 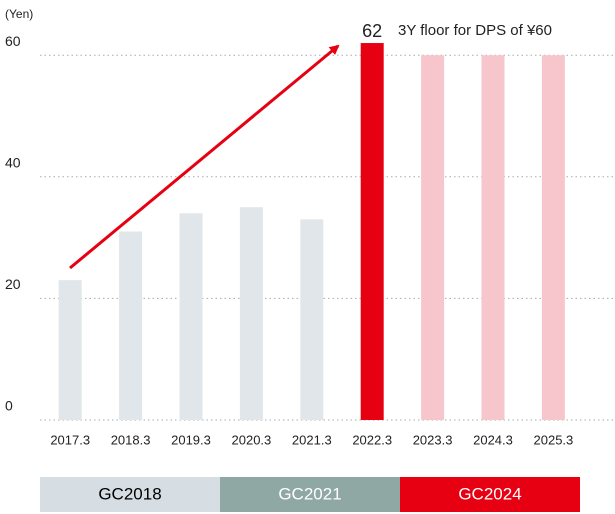 What do you see at coordinates (312, 439) in the screenshot?
I see `x-tick-label: 2021.3` at bounding box center [312, 439].